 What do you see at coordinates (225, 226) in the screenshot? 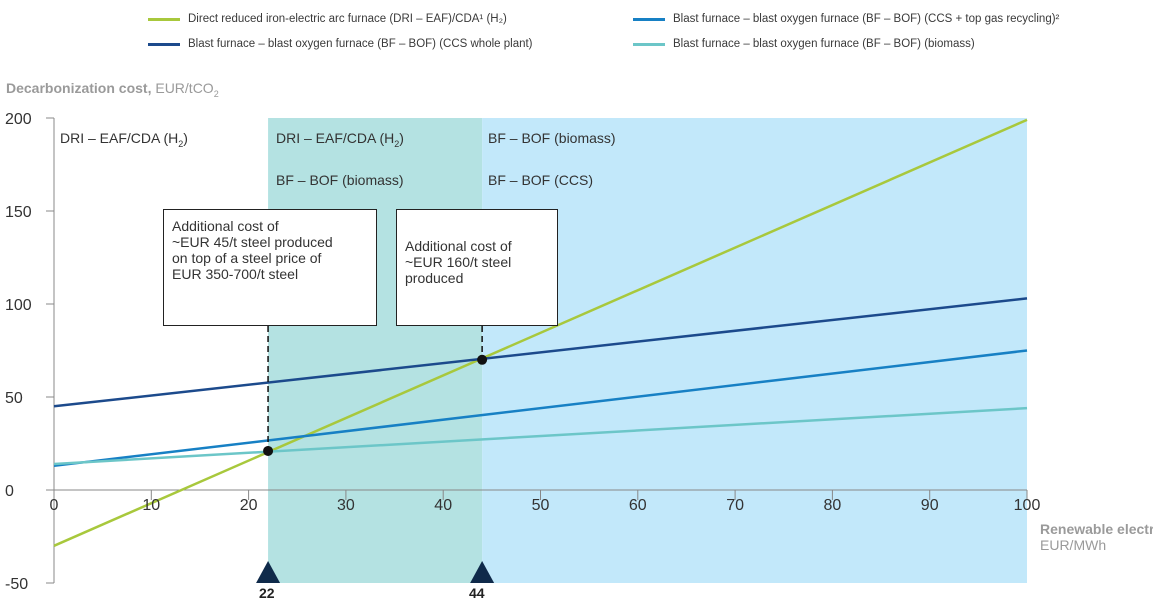
I see `annotation-22-line-1: Additional cost of` at bounding box center [225, 226].